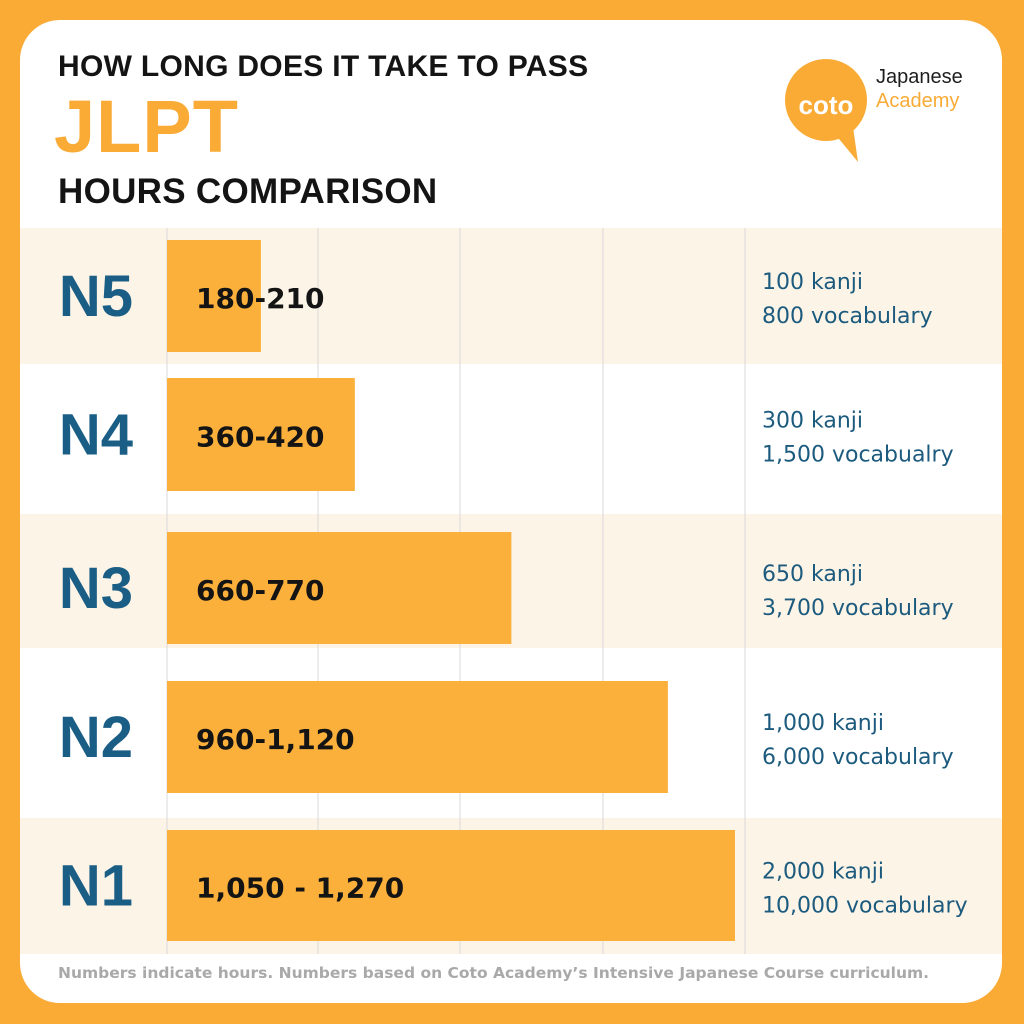 This screenshot has height=1024, width=1024. Describe the element at coordinates (275, 739) in the screenshot. I see `bar-value-label: 960-1,120` at that location.